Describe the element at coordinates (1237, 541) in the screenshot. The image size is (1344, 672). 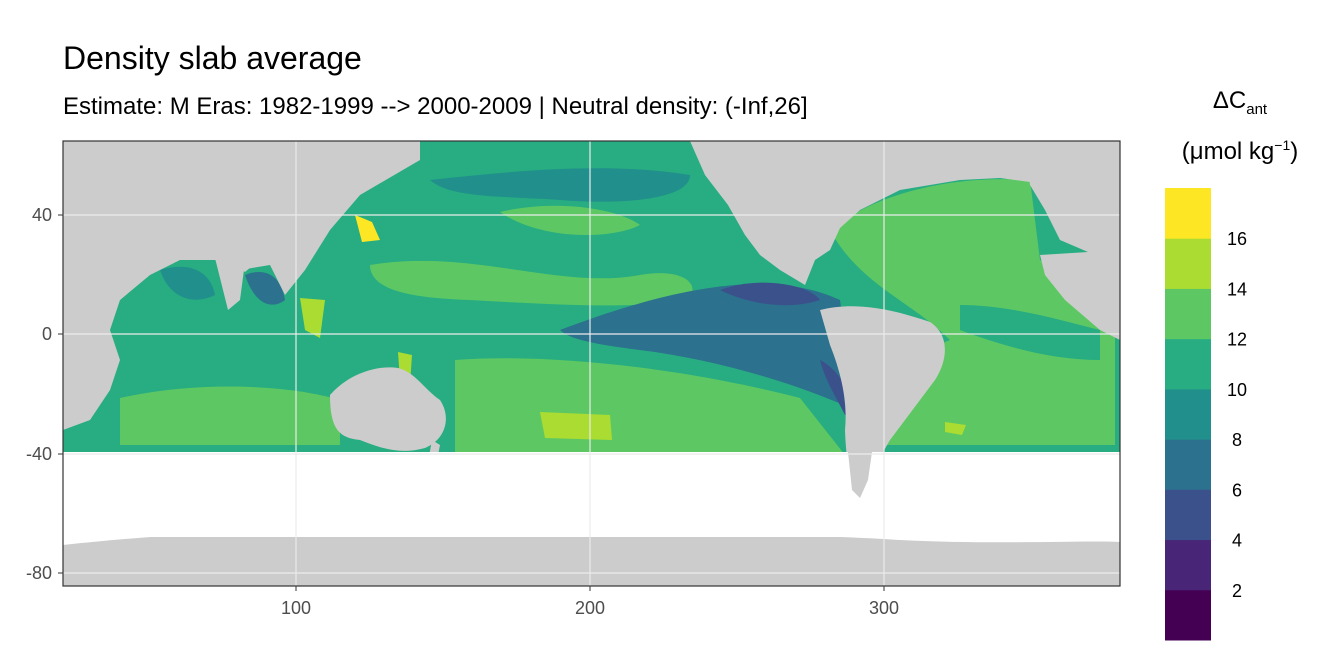
I see `legend-break-label: 4` at that location.